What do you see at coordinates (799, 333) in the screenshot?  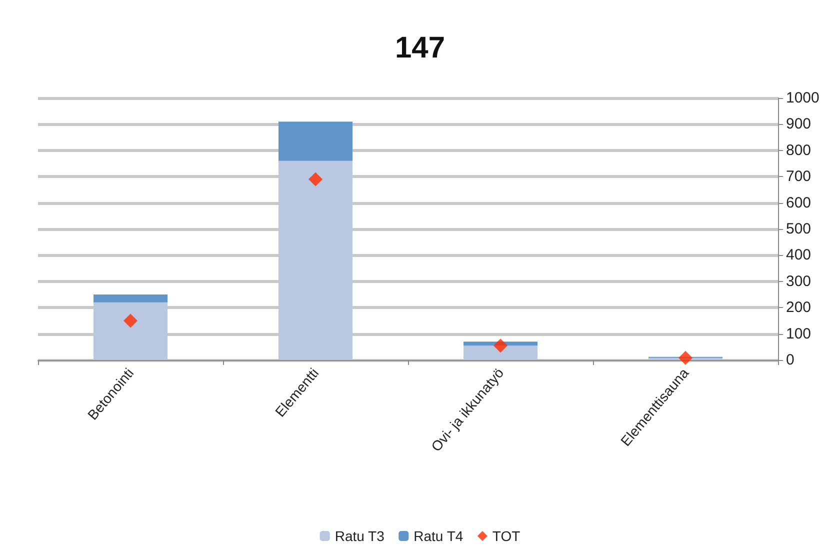 I see `y-tick-label: 100` at bounding box center [799, 333].